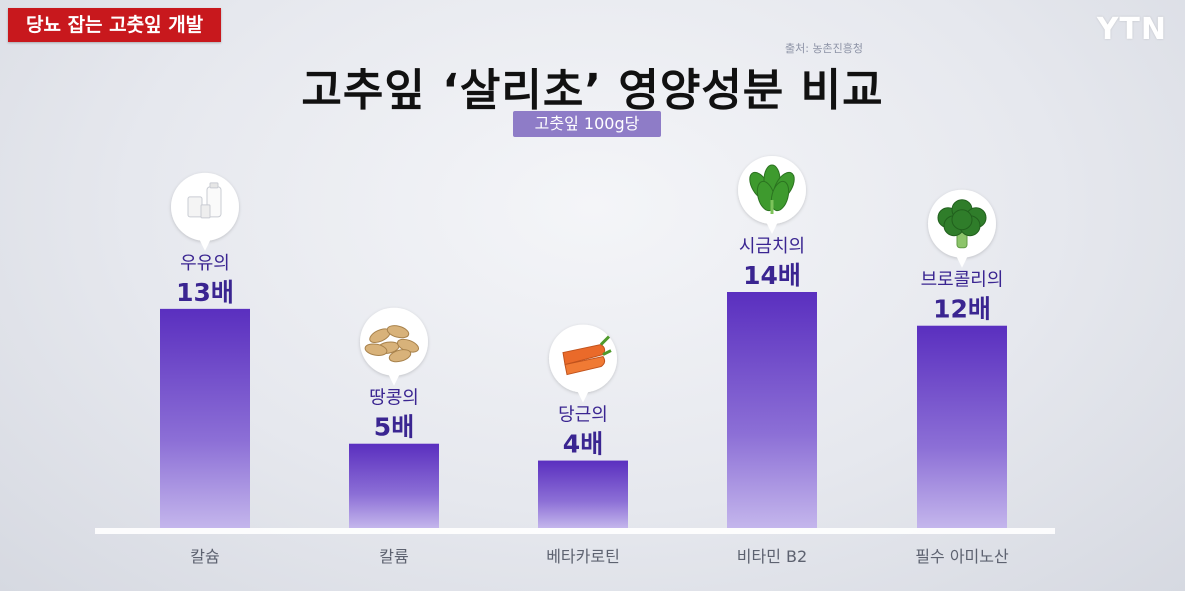 Image resolution: width=1185 pixels, height=591 pixels. What do you see at coordinates (592, 90) in the screenshot?
I see `chart-title: 고추잎 ‘살리초’ 영양성분 비교` at bounding box center [592, 90].